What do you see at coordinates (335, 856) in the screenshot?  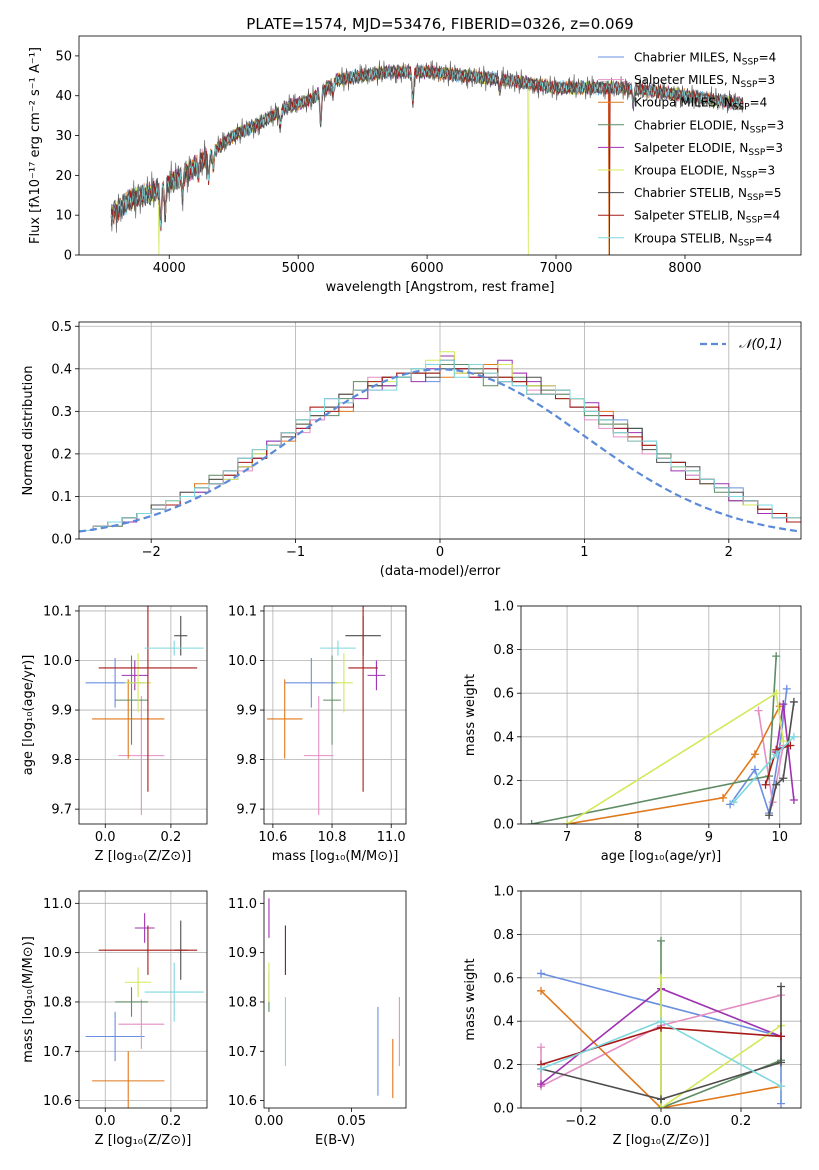 I see `mass-age-x-axis-label: mass [log₁₀(M/M⊙)]` at bounding box center [335, 856].